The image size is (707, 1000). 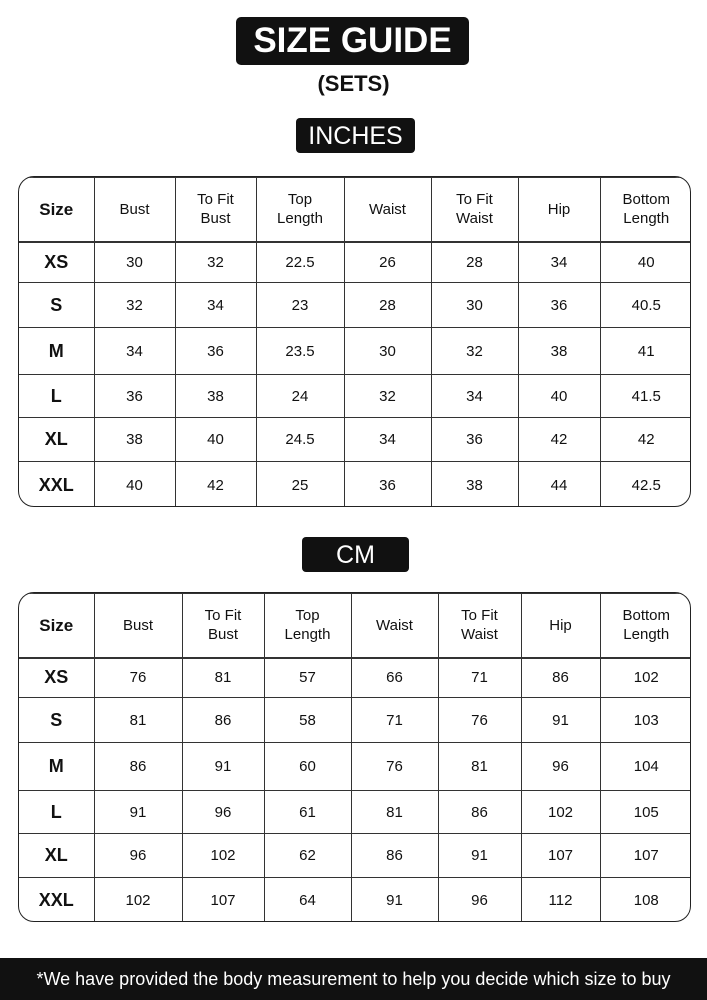 I want to click on measurement-cell: 58, so click(x=307, y=720).